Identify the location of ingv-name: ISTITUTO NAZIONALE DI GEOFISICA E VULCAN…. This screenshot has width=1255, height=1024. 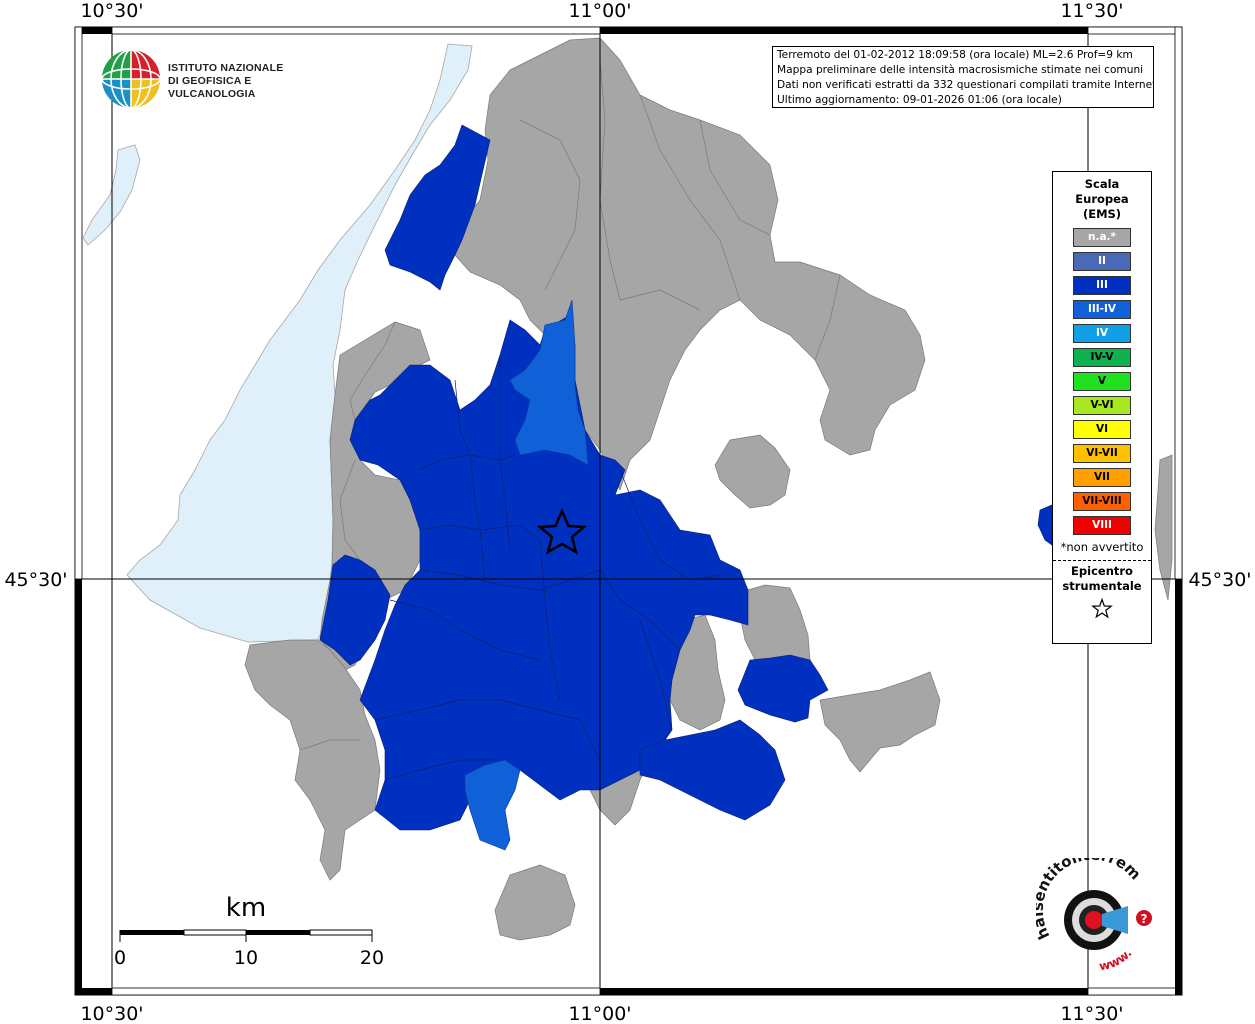
(254, 81).